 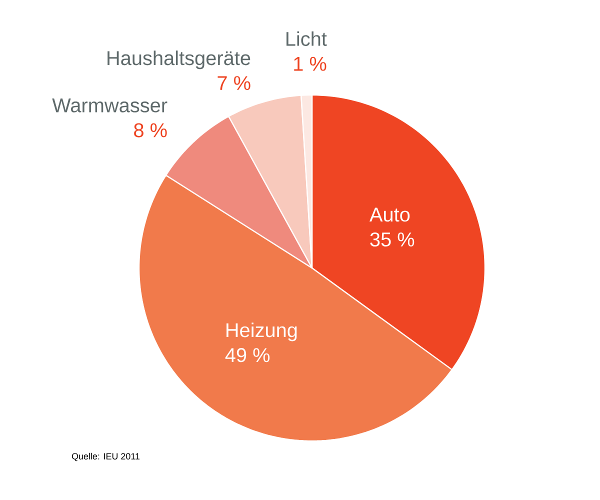 I want to click on slice-label: Haushaltsgeräte, so click(x=179, y=60).